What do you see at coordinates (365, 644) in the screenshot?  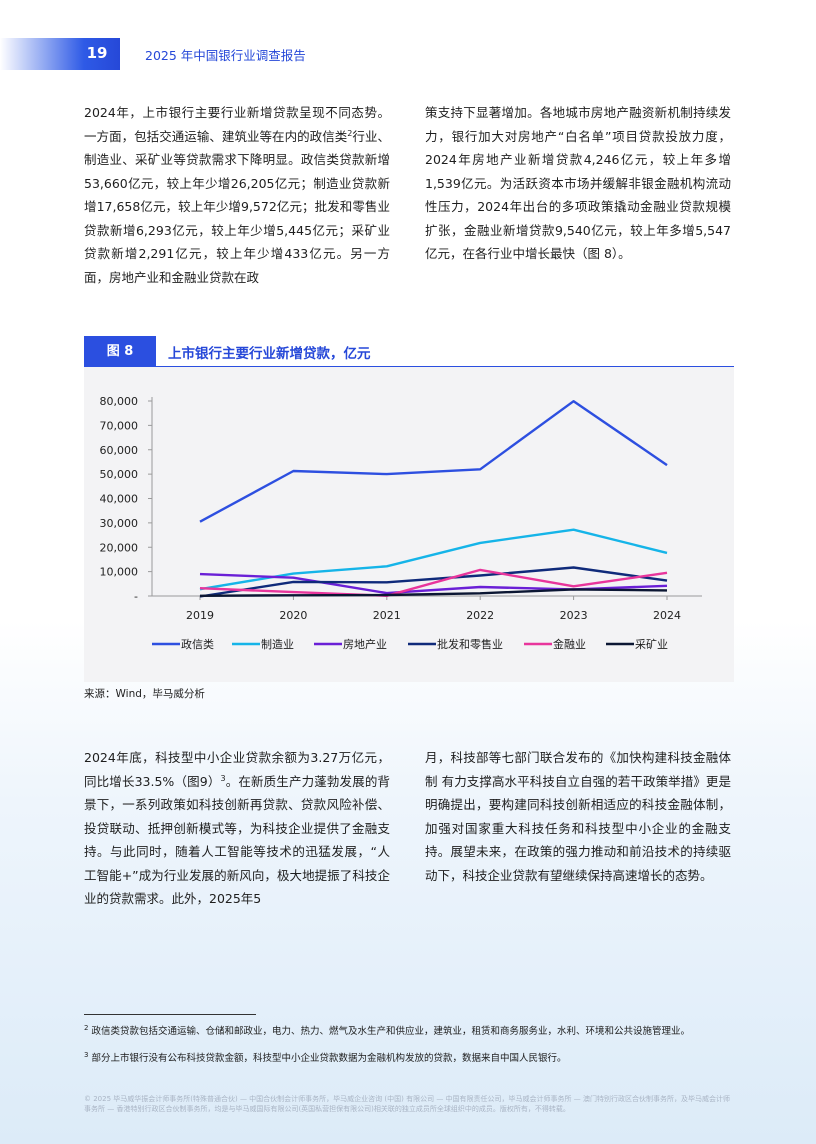 I see `legend-label: 房地产业` at bounding box center [365, 644].